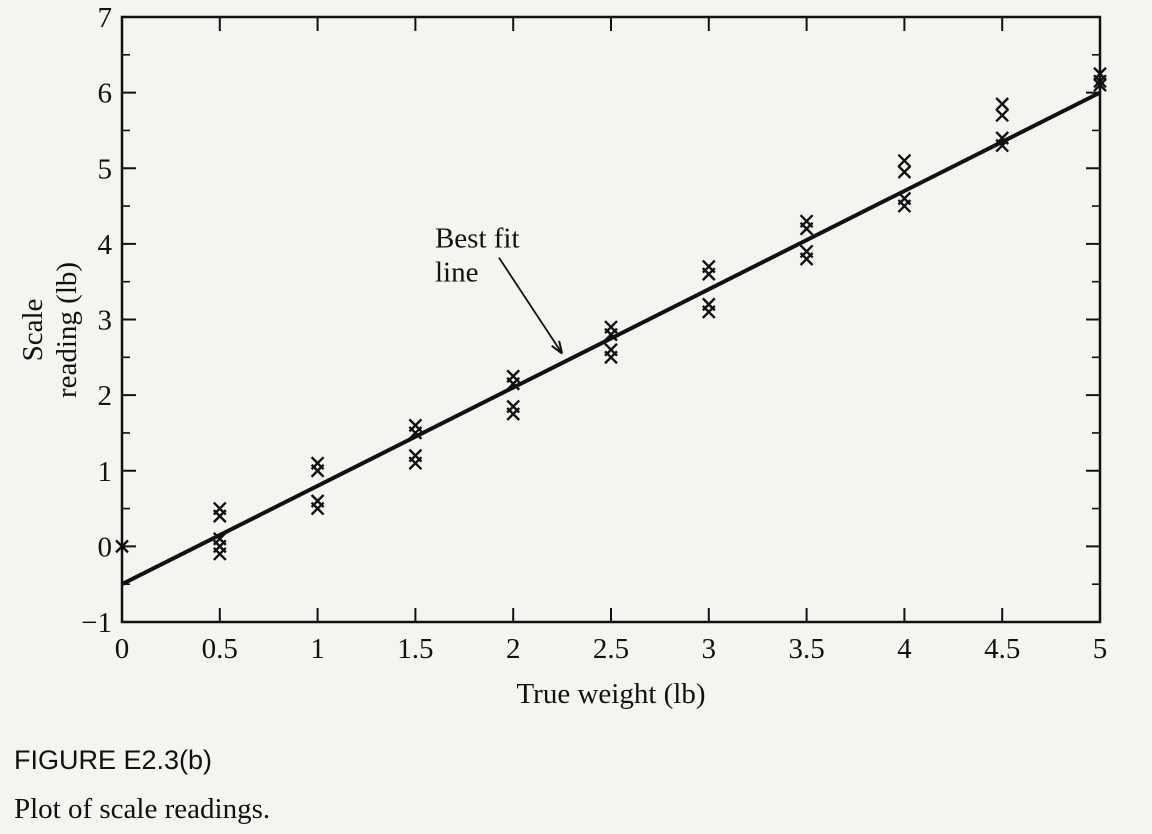 The width and height of the screenshot is (1152, 834). Describe the element at coordinates (105, 94) in the screenshot. I see `y-tick-label: 6` at that location.